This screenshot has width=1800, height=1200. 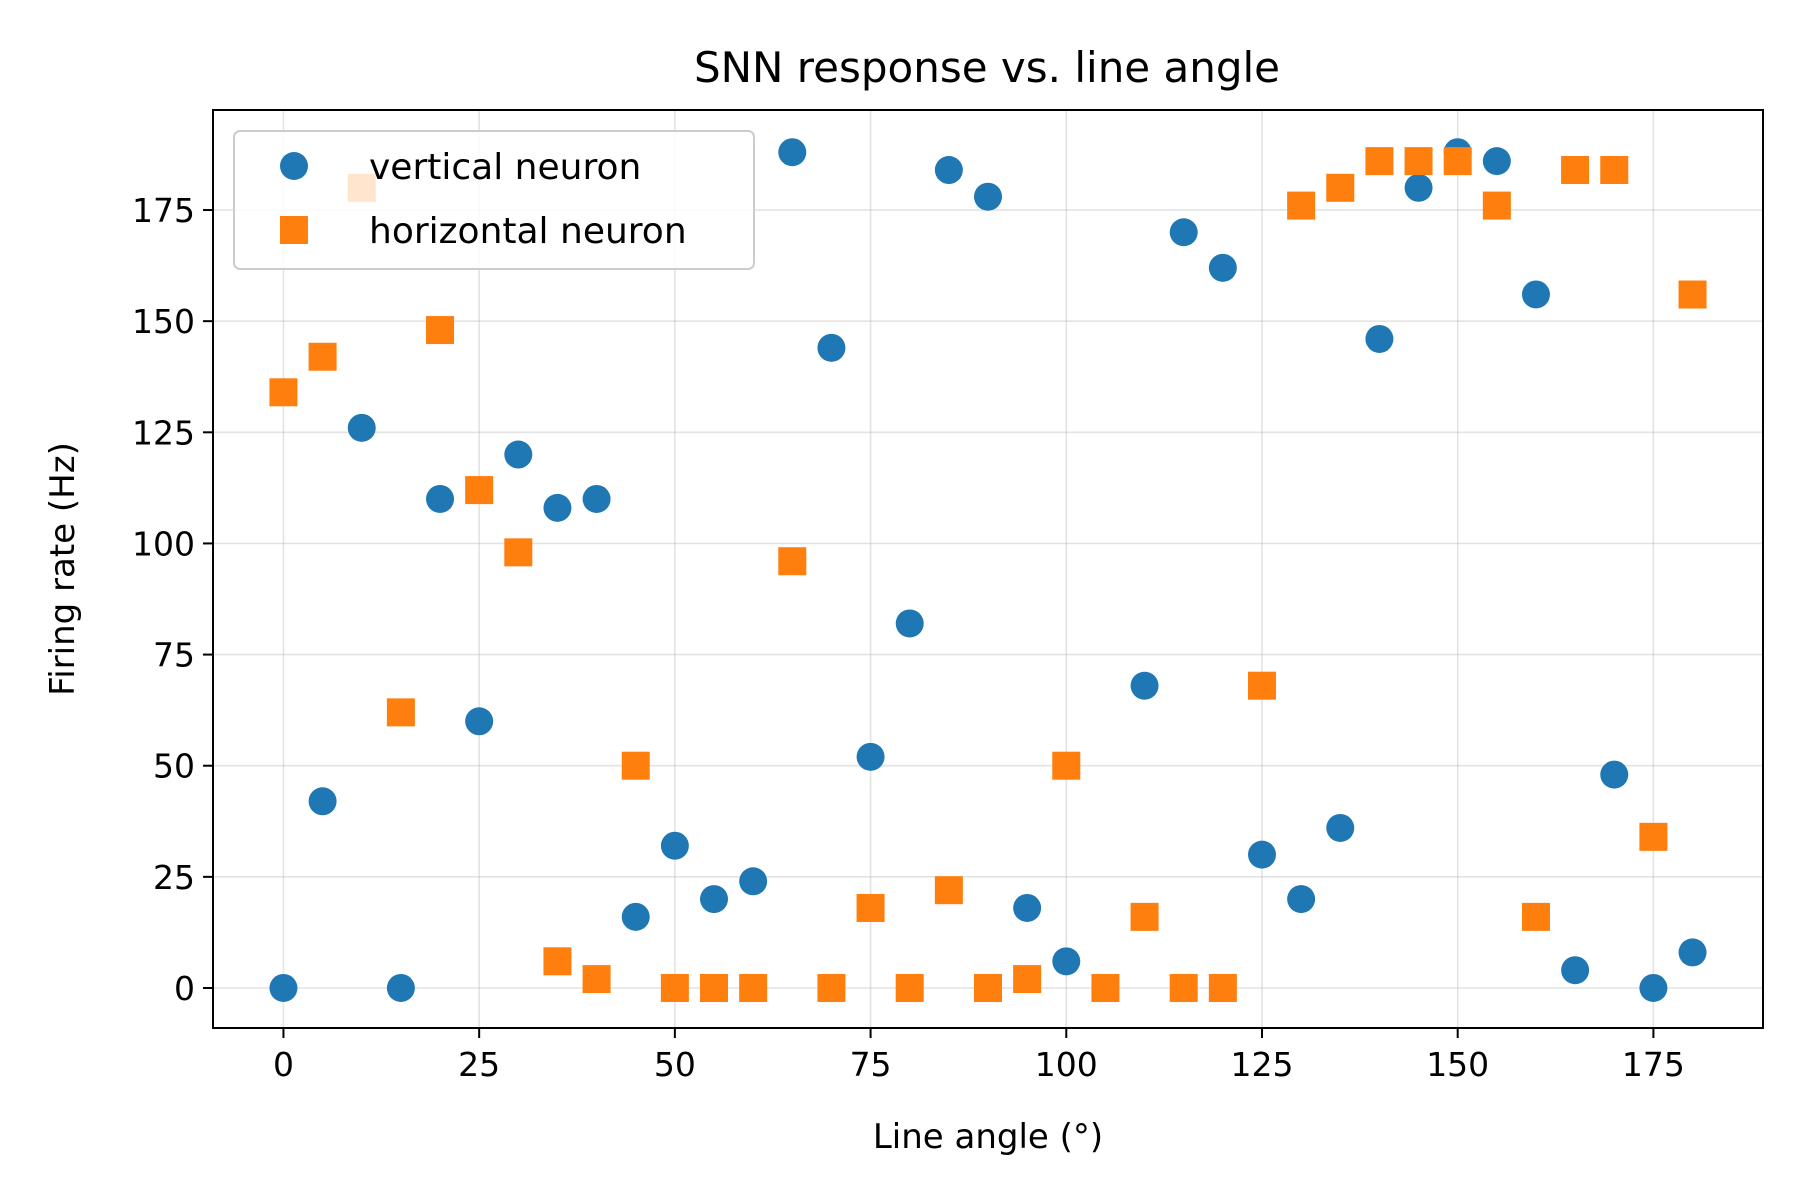 I want to click on y-axis-label: Firing rate (Hz), so click(x=63, y=569).